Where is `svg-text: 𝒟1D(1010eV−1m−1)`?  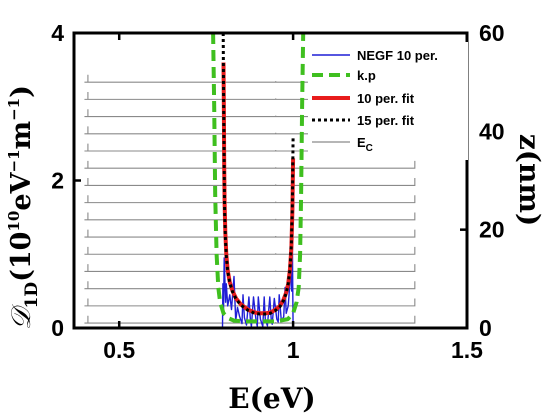 svg-text: 𝒟1D(1010eV−1m−1) is located at coordinates (23, 207).